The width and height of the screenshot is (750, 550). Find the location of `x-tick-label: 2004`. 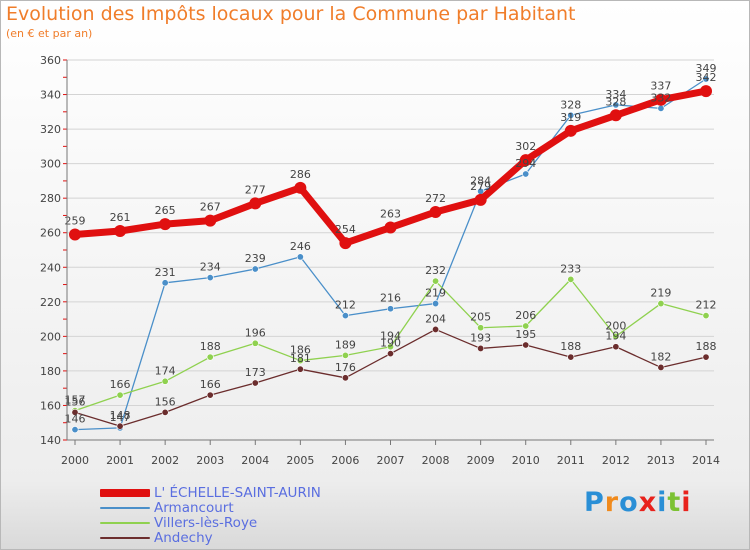

x-tick-label: 2004 is located at coordinates (255, 460).